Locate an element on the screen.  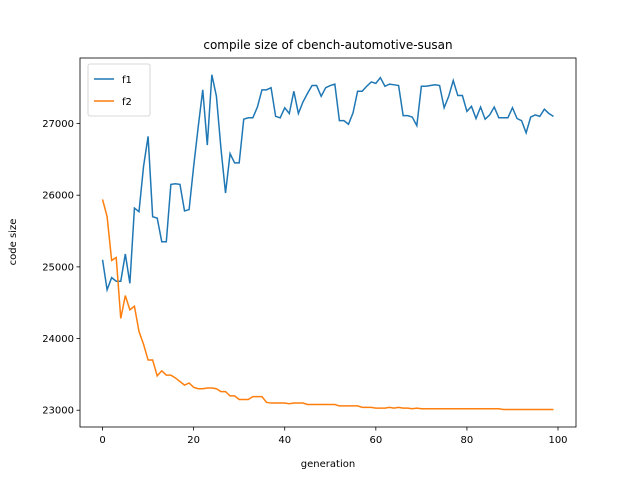
y-tick-label: 23000 is located at coordinates (58, 411).